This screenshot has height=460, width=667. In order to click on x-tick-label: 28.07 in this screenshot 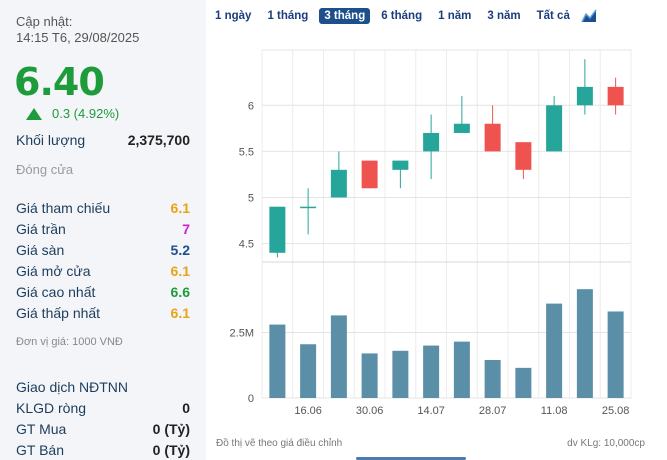, I will do `click(493, 411)`.